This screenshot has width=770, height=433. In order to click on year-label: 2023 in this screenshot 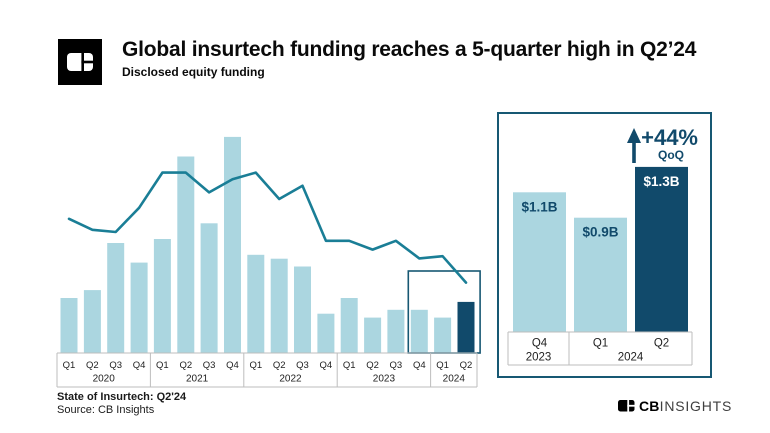, I will do `click(384, 379)`.